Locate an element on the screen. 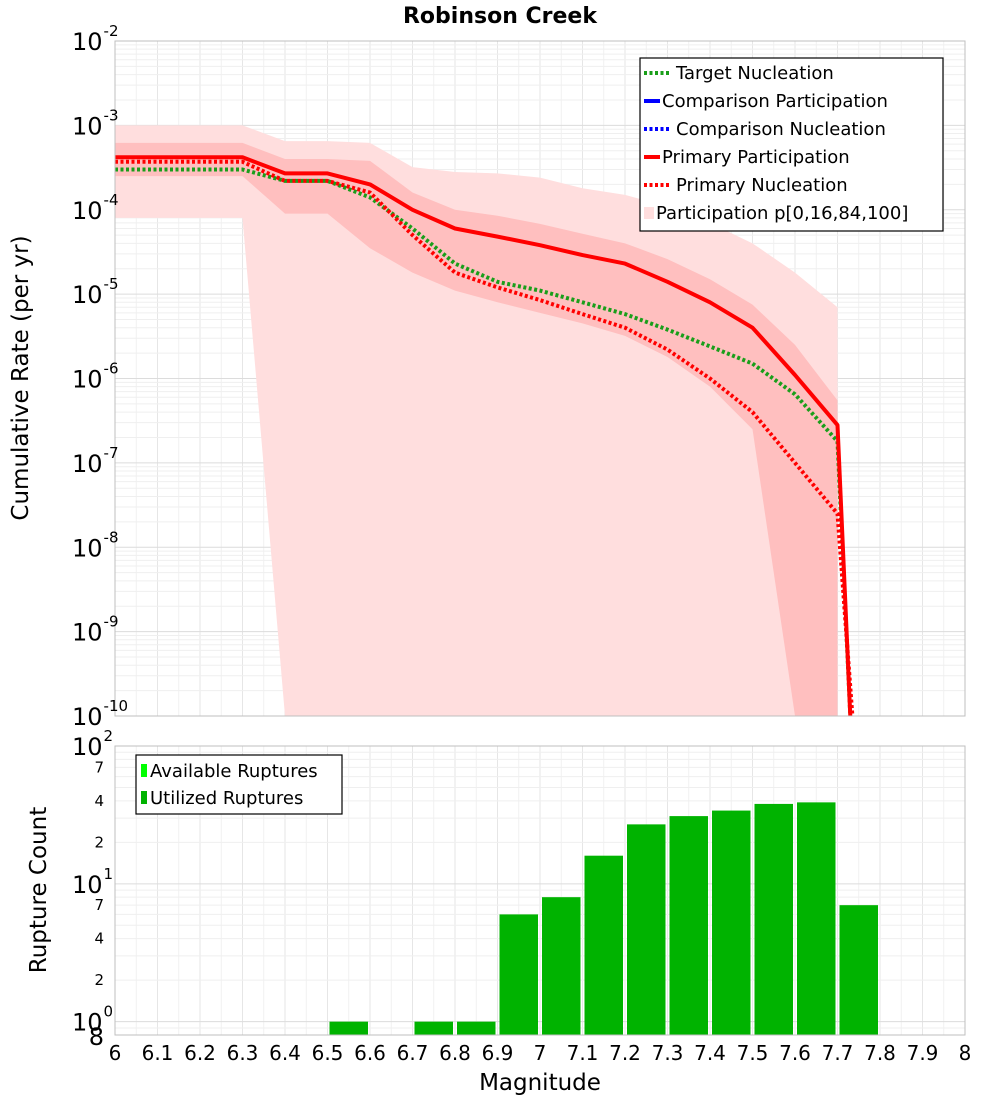  x-tick-label: 6.2 is located at coordinates (200, 1053).